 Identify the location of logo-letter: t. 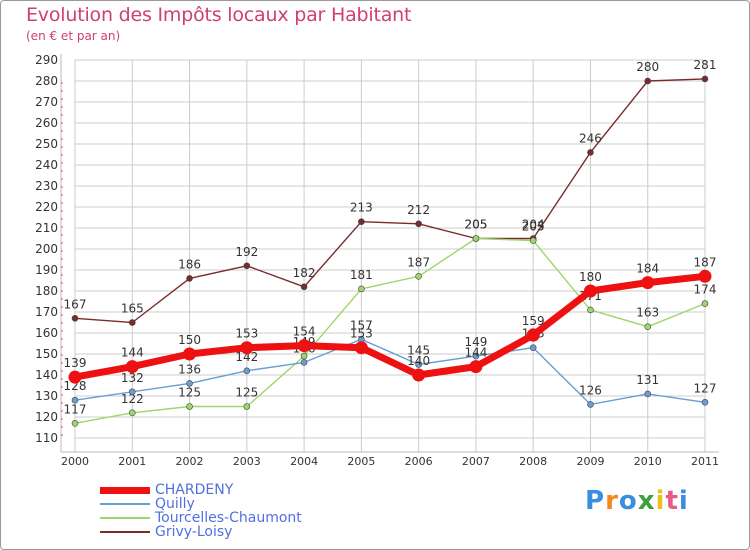
(672, 501).